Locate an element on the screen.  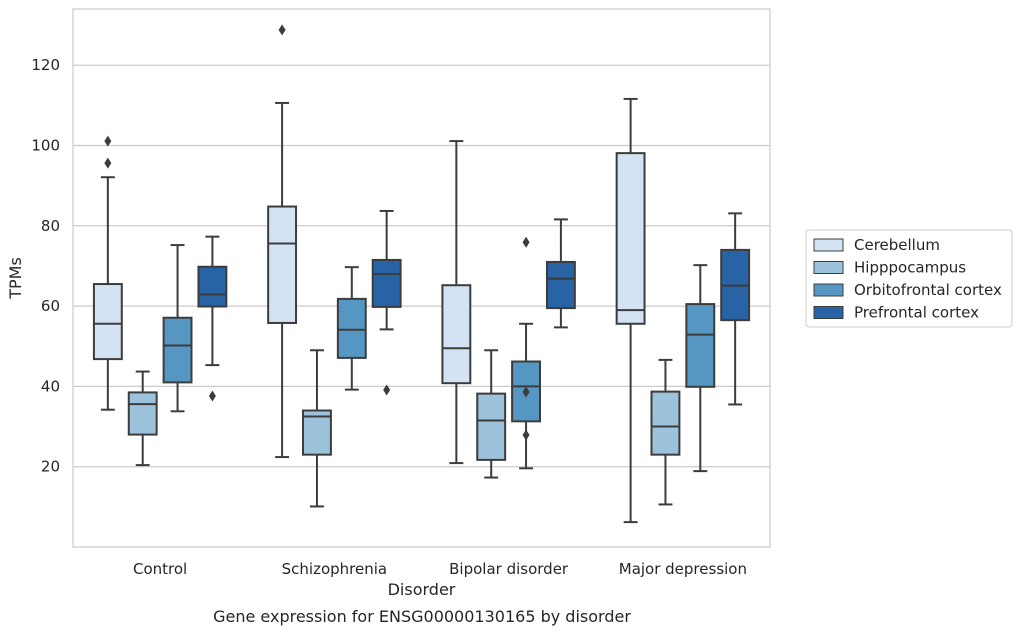
y-tick-label: 60 is located at coordinates (50, 306).